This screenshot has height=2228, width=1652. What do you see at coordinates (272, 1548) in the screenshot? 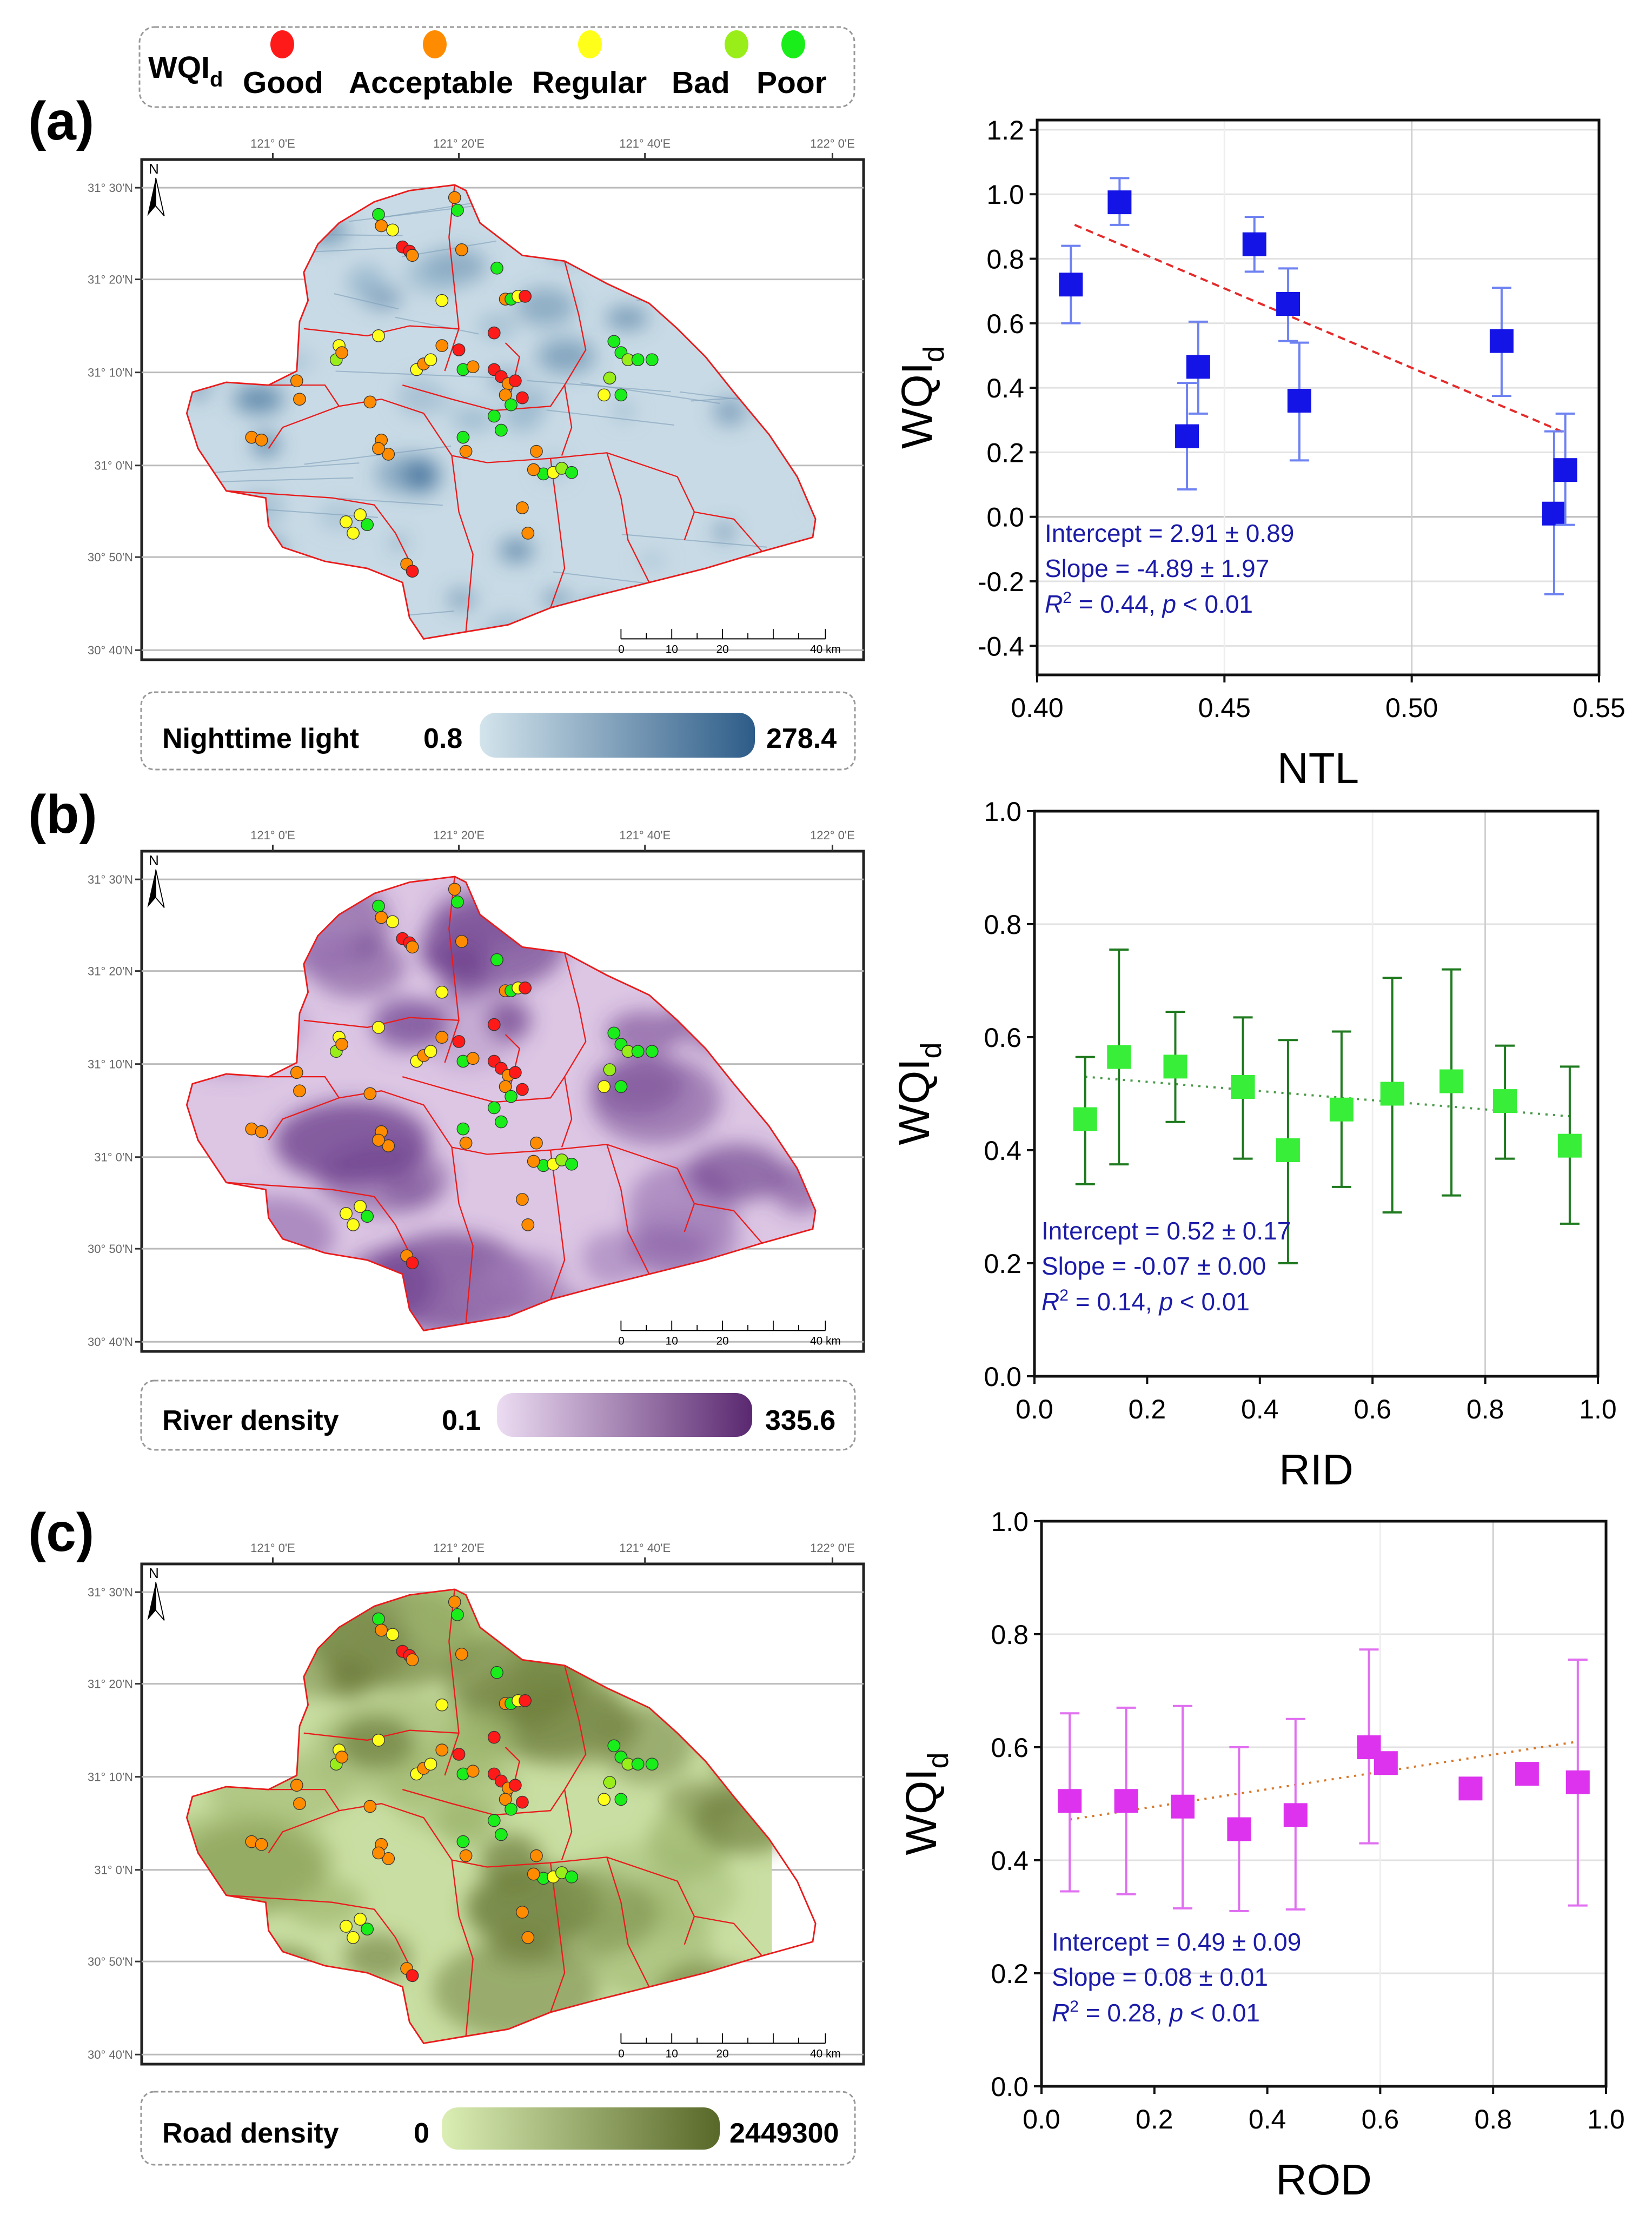
I see `lon-label: 121° 0'E` at bounding box center [272, 1548].